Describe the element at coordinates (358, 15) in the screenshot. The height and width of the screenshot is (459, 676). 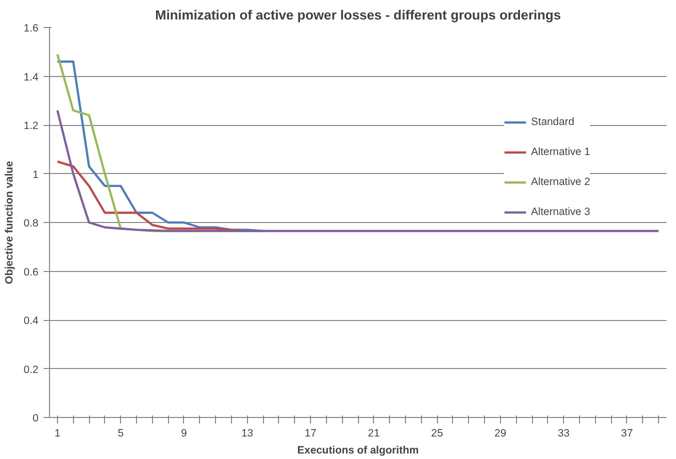
I see `chart-title: Minimization of active power losses - different groups orderings` at that location.